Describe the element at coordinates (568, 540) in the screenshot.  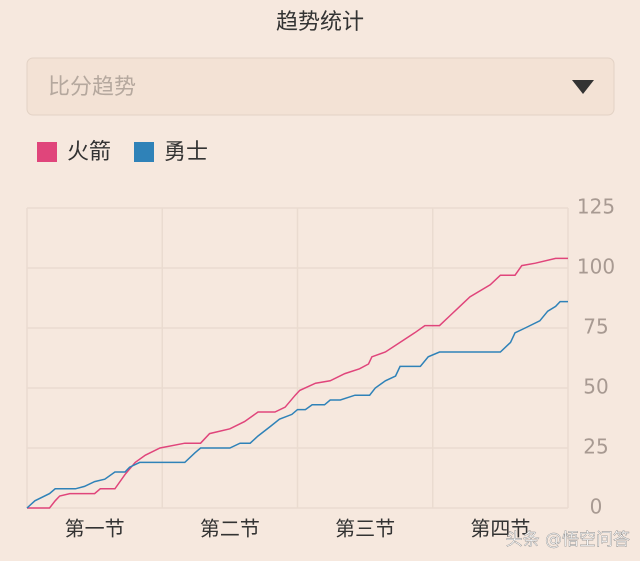
I see `watermark: 头条 @悟空问答` at that location.